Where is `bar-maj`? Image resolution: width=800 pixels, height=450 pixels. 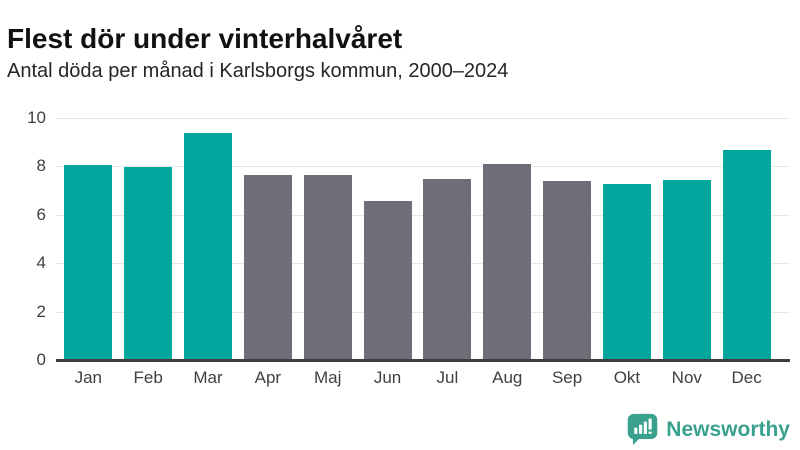
bar-maj is located at coordinates (327, 267).